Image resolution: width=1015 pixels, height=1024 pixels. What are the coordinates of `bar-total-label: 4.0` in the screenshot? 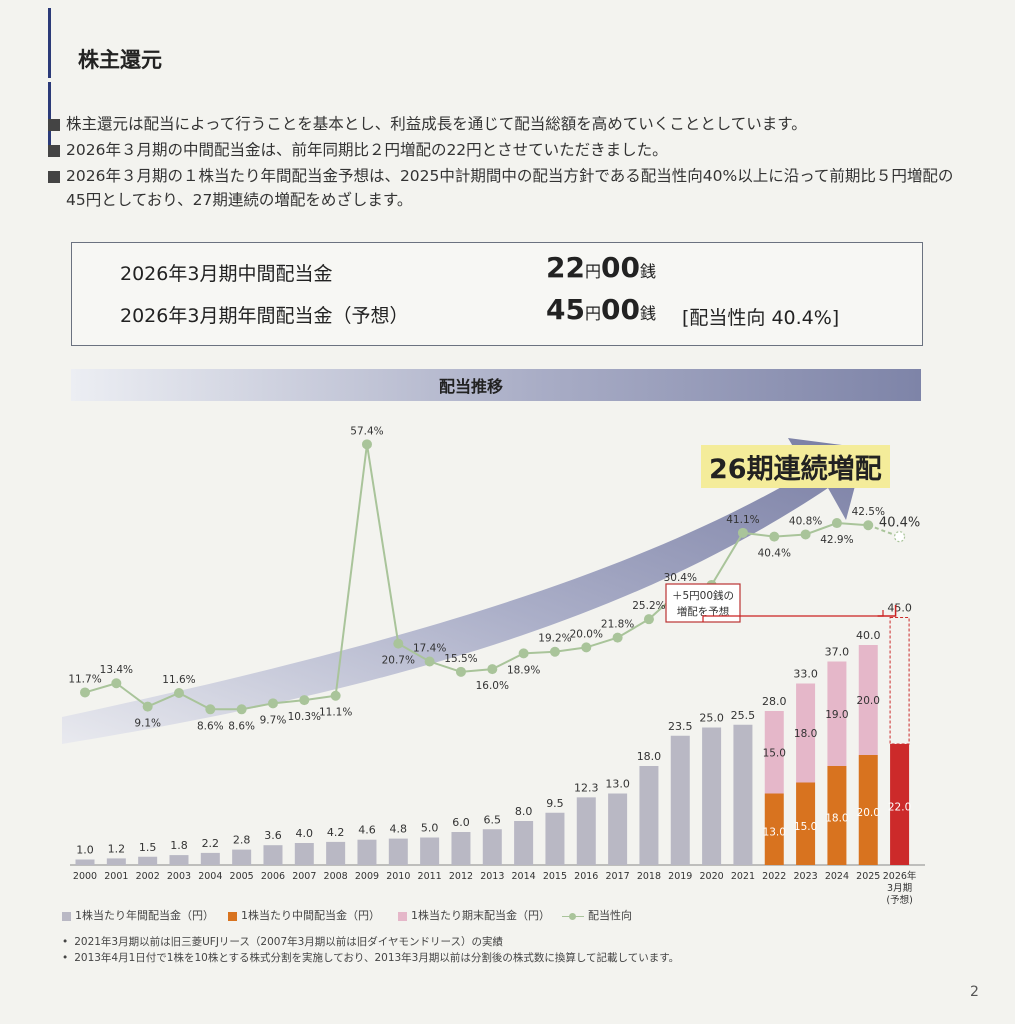 It's located at (305, 833).